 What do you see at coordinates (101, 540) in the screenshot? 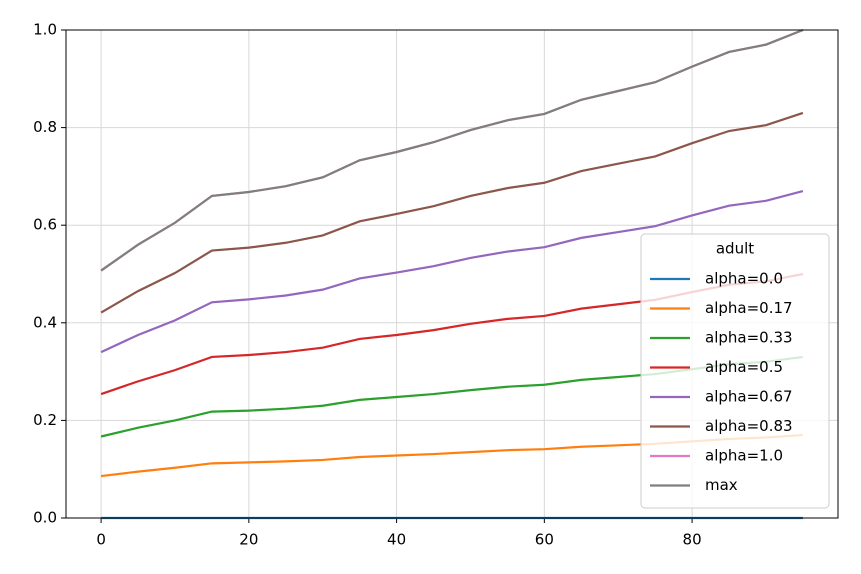
I see `x-tick-label: 0` at bounding box center [101, 540].